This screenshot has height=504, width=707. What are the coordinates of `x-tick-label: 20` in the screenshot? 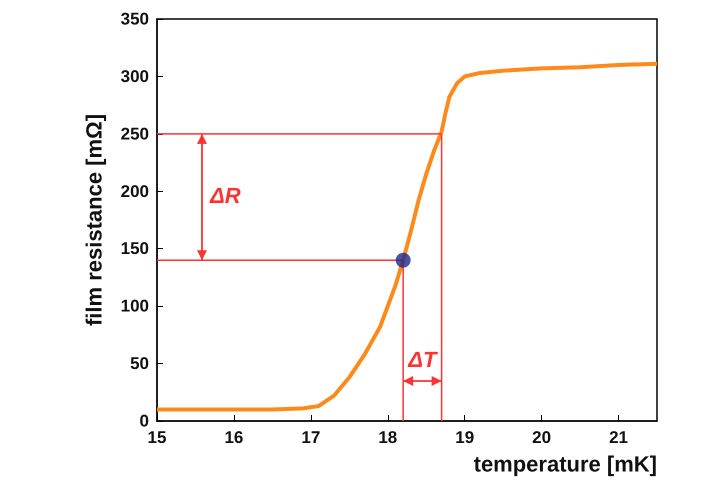 It's located at (542, 437).